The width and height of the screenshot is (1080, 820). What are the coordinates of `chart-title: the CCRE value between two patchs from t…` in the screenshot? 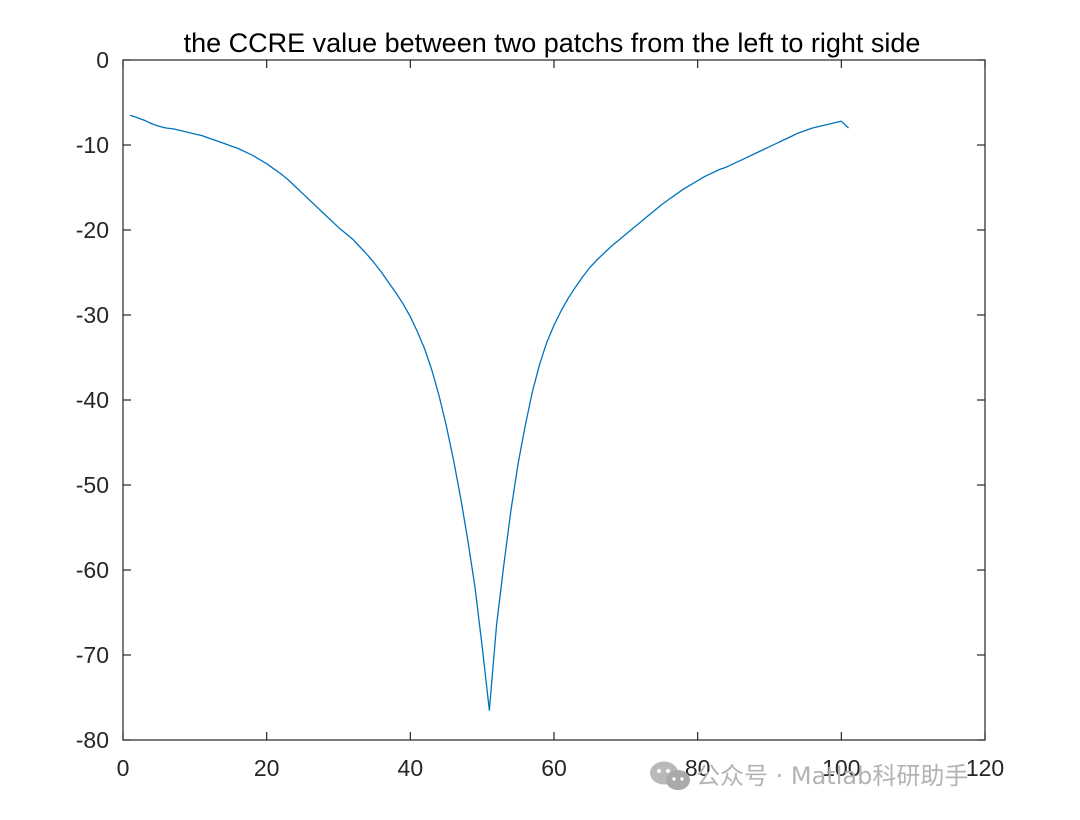 It's located at (552, 43).